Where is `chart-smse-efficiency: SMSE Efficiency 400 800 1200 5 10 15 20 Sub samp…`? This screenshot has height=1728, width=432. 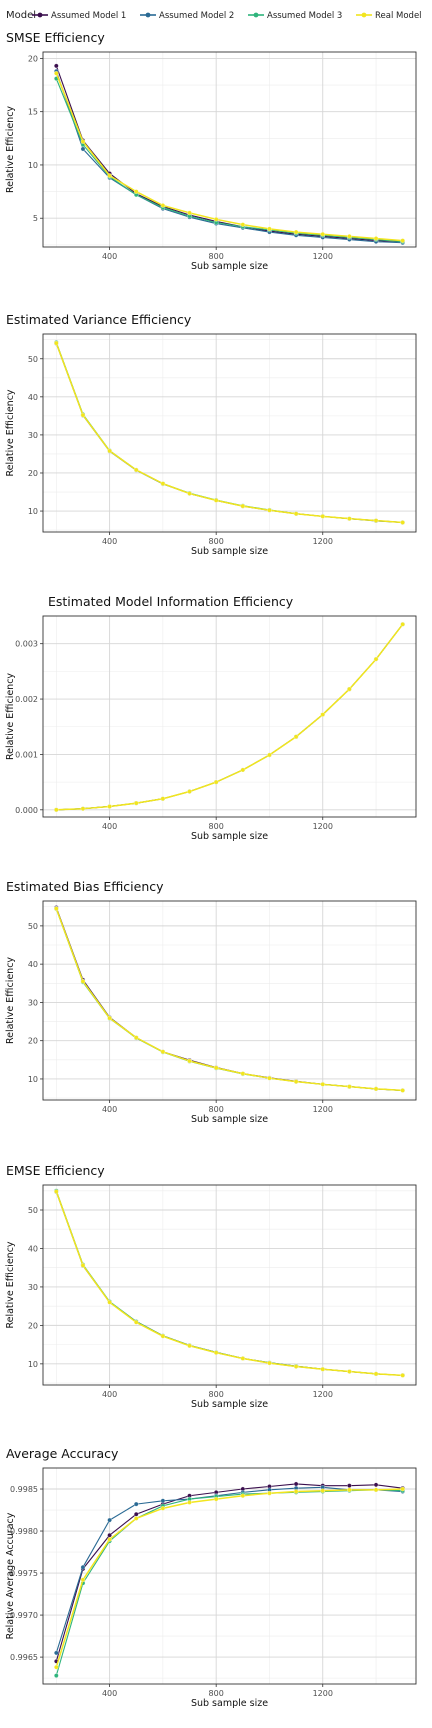 chart-smse-efficiency: SMSE Efficiency 400 800 1200 5 10 15 20 Sub samp… is located at coordinates (211, 151).